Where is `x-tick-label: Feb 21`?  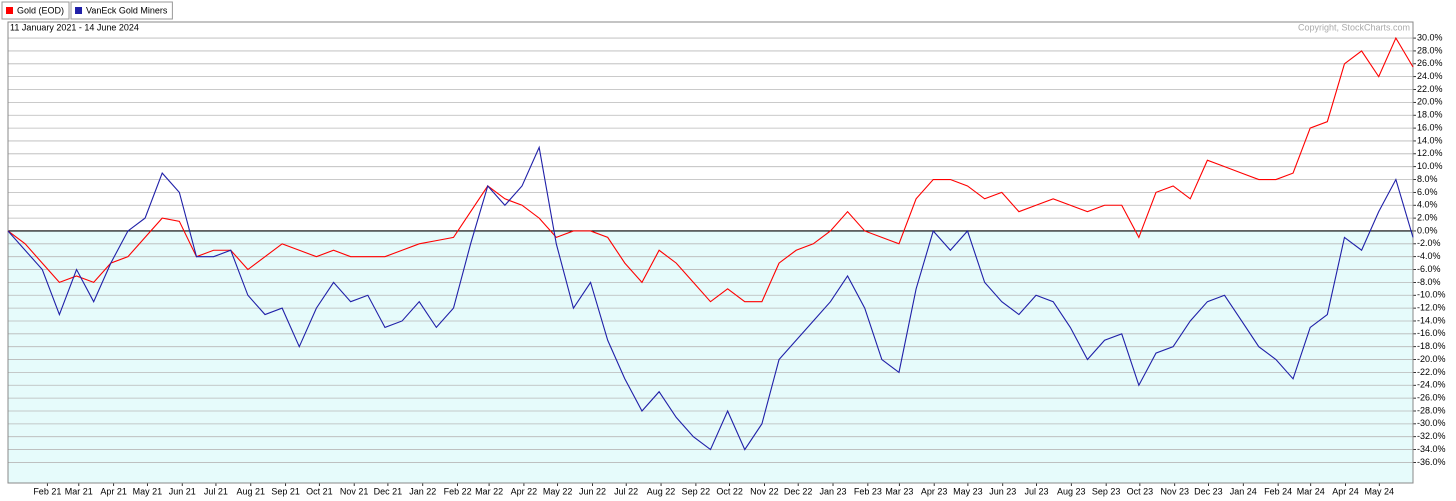
x-tick-label: Feb 21 is located at coordinates (47, 491).